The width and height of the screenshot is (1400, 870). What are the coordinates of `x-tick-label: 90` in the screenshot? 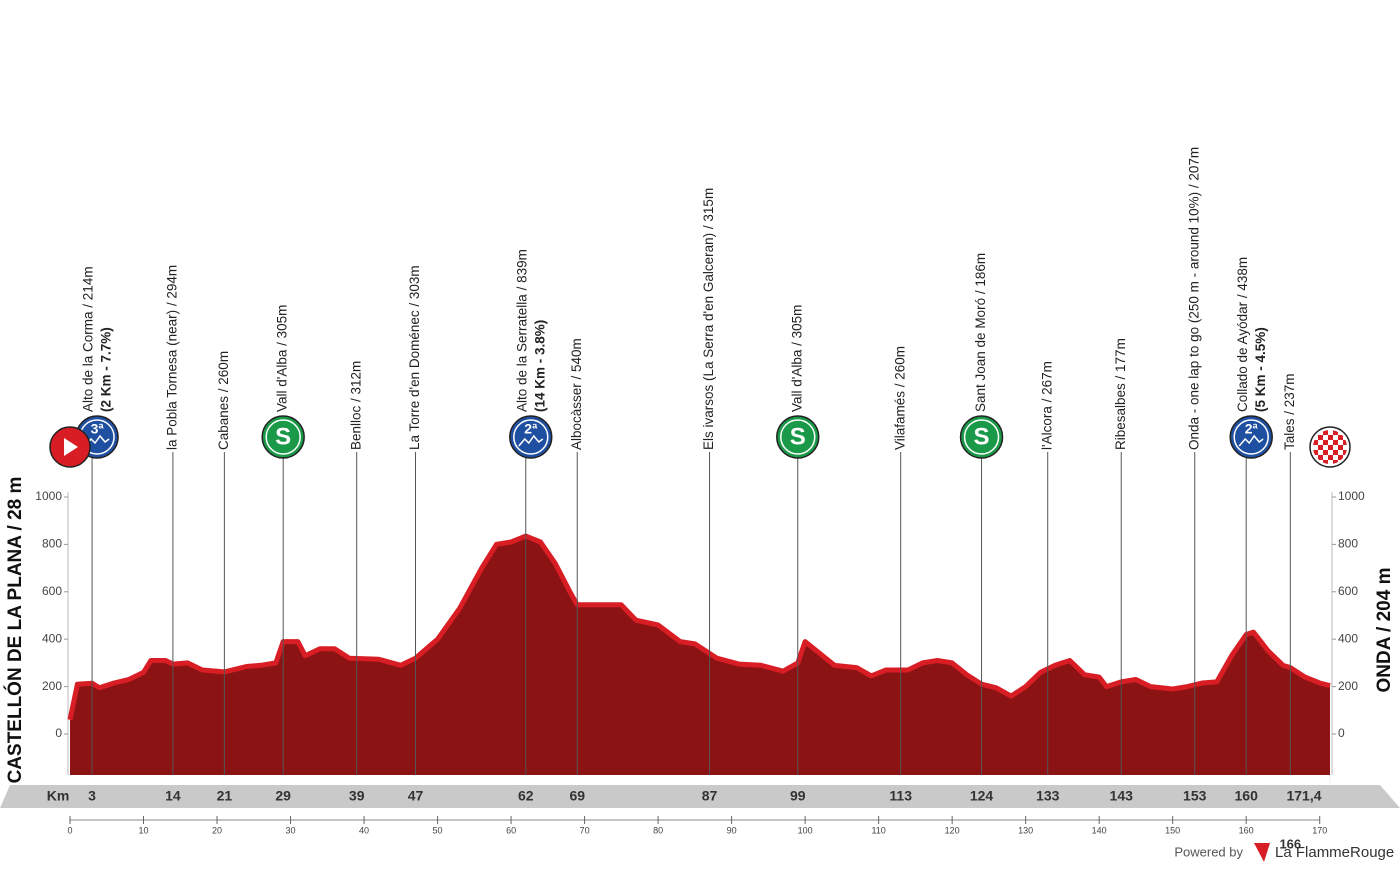 It's located at (732, 830).